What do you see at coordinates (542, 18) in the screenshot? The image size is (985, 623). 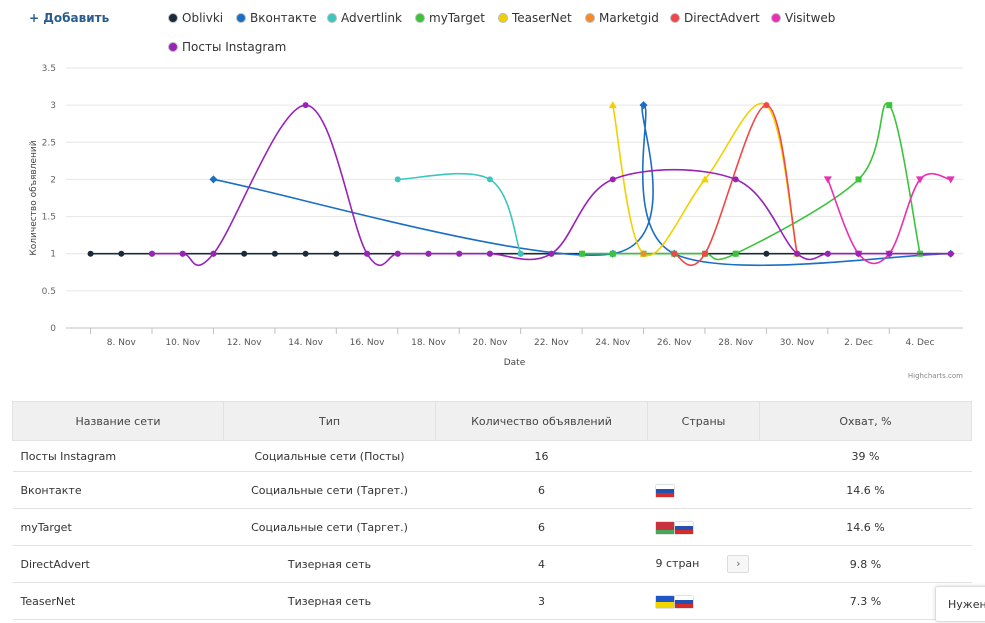 I see `legend-label: TeaserNet` at bounding box center [542, 18].